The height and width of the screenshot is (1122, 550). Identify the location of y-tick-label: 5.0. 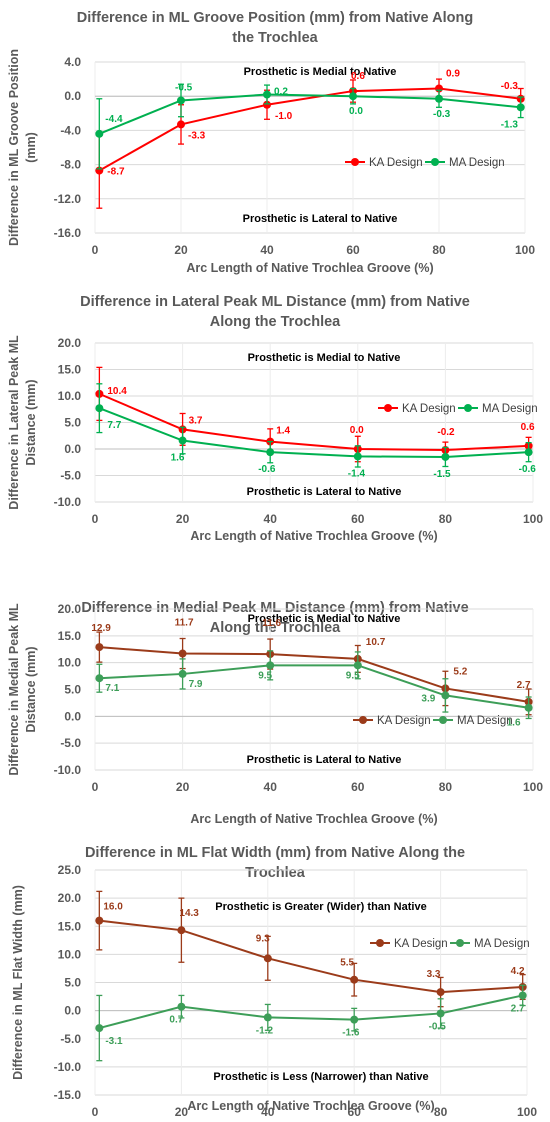
(72, 423).